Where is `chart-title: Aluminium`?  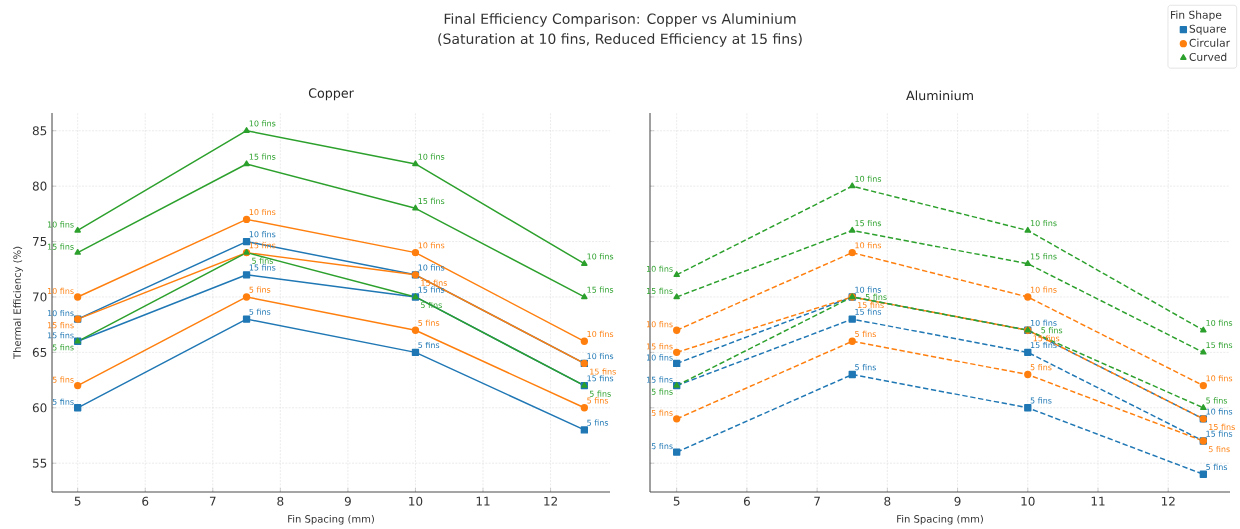
chart-title: Aluminium is located at coordinates (939, 95).